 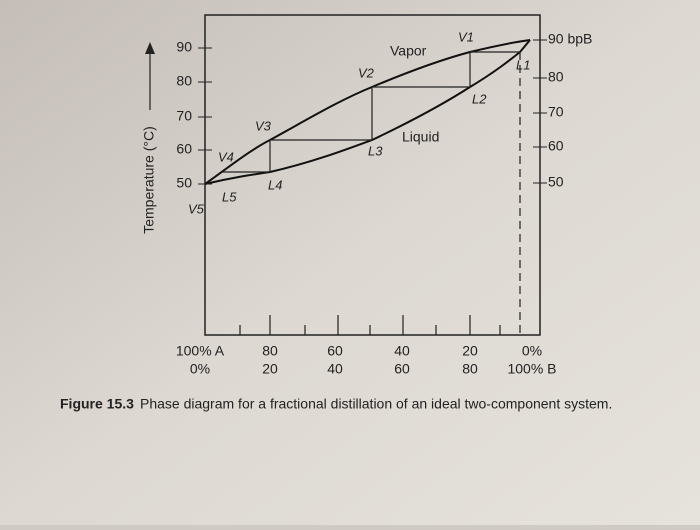 What do you see at coordinates (184, 149) in the screenshot?
I see `left-tick-label: 60` at bounding box center [184, 149].